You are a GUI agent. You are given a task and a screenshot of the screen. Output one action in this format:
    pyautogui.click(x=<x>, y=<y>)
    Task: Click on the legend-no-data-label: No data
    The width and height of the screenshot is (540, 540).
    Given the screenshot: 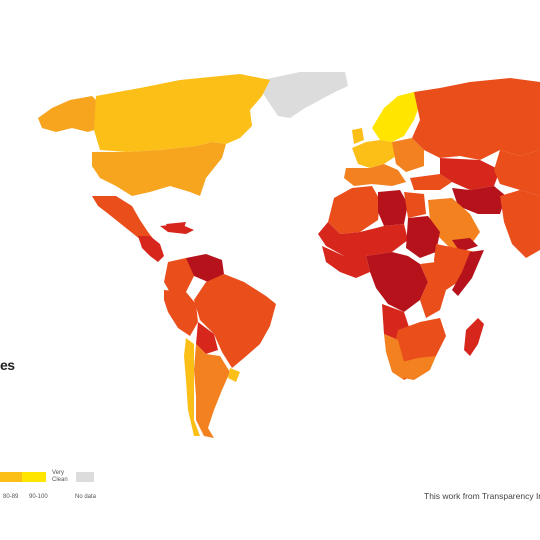 What is the action you would take?
    pyautogui.click(x=86, y=497)
    